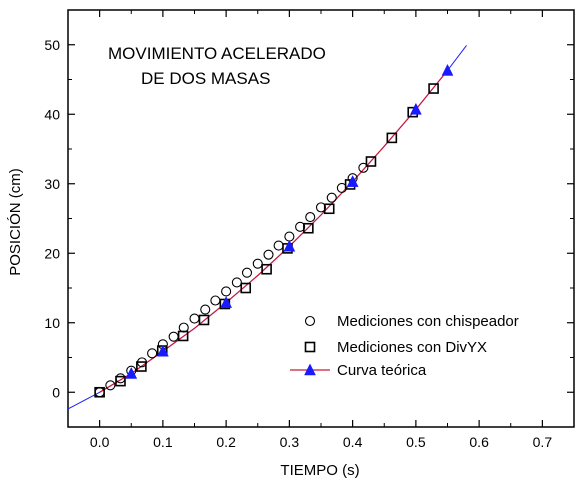 Image resolution: width=582 pixels, height=487 pixels. Describe the element at coordinates (52, 184) in the screenshot. I see `y-tick-label: 30` at that location.